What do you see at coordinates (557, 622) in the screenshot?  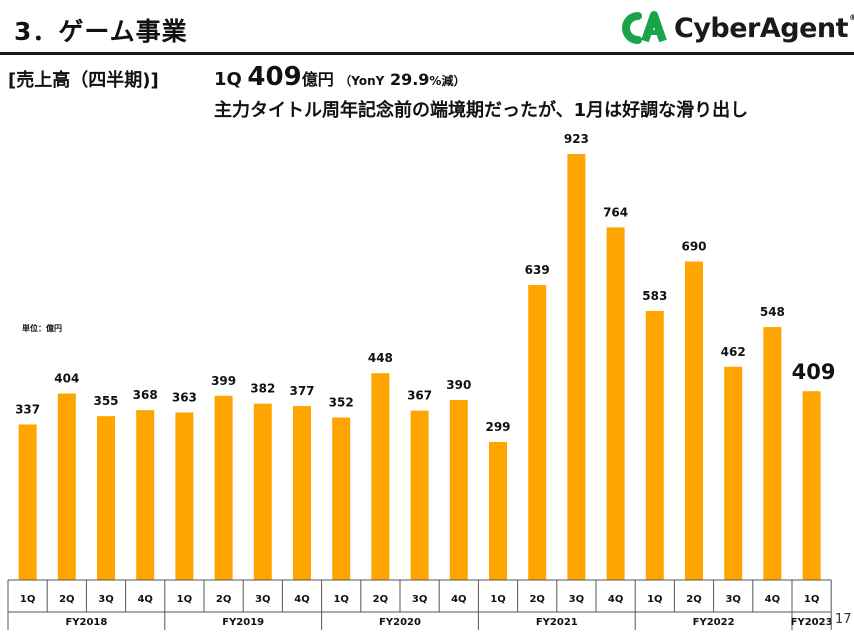 I see `year-label-FY2021: FY2021` at bounding box center [557, 622].